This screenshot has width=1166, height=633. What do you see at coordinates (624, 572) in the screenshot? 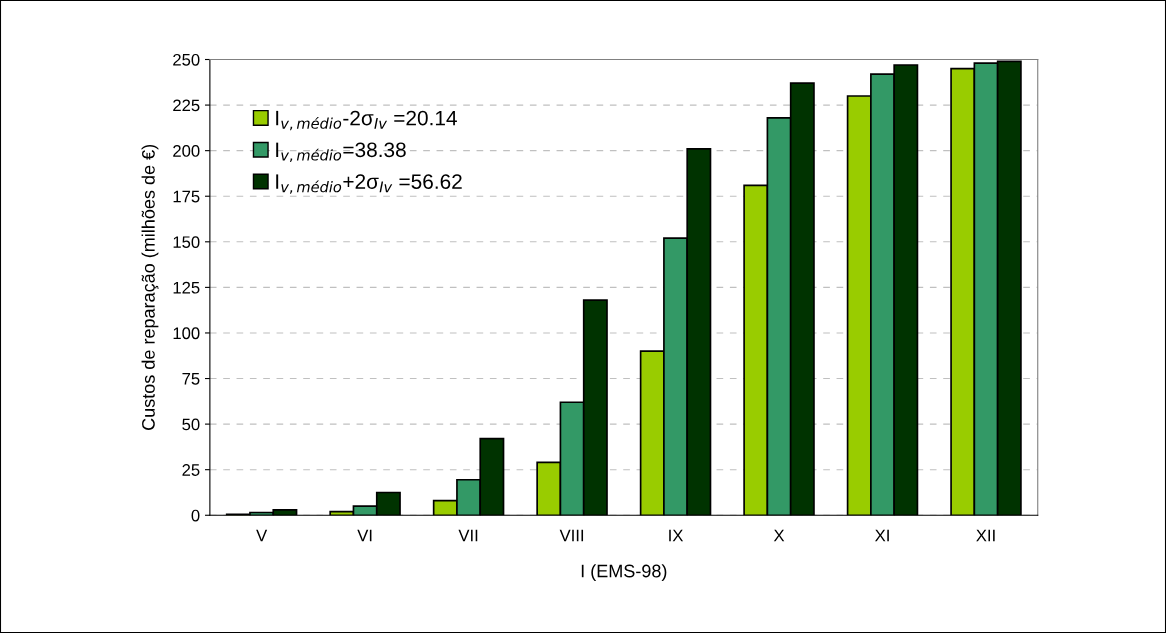
I see `x-axis-title: I (EMS-98)` at bounding box center [624, 572].